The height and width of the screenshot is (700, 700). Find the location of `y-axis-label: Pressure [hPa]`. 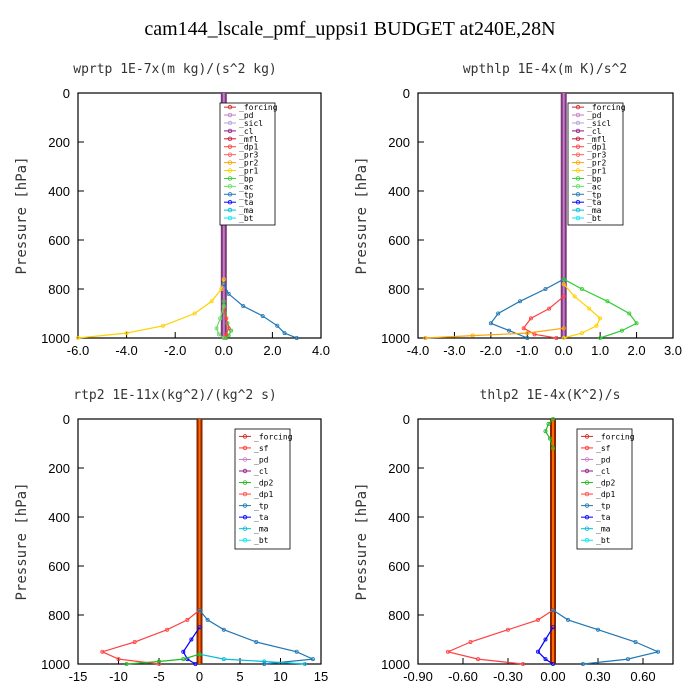

y-axis-label: Pressure [hPa] is located at coordinates (362, 215).